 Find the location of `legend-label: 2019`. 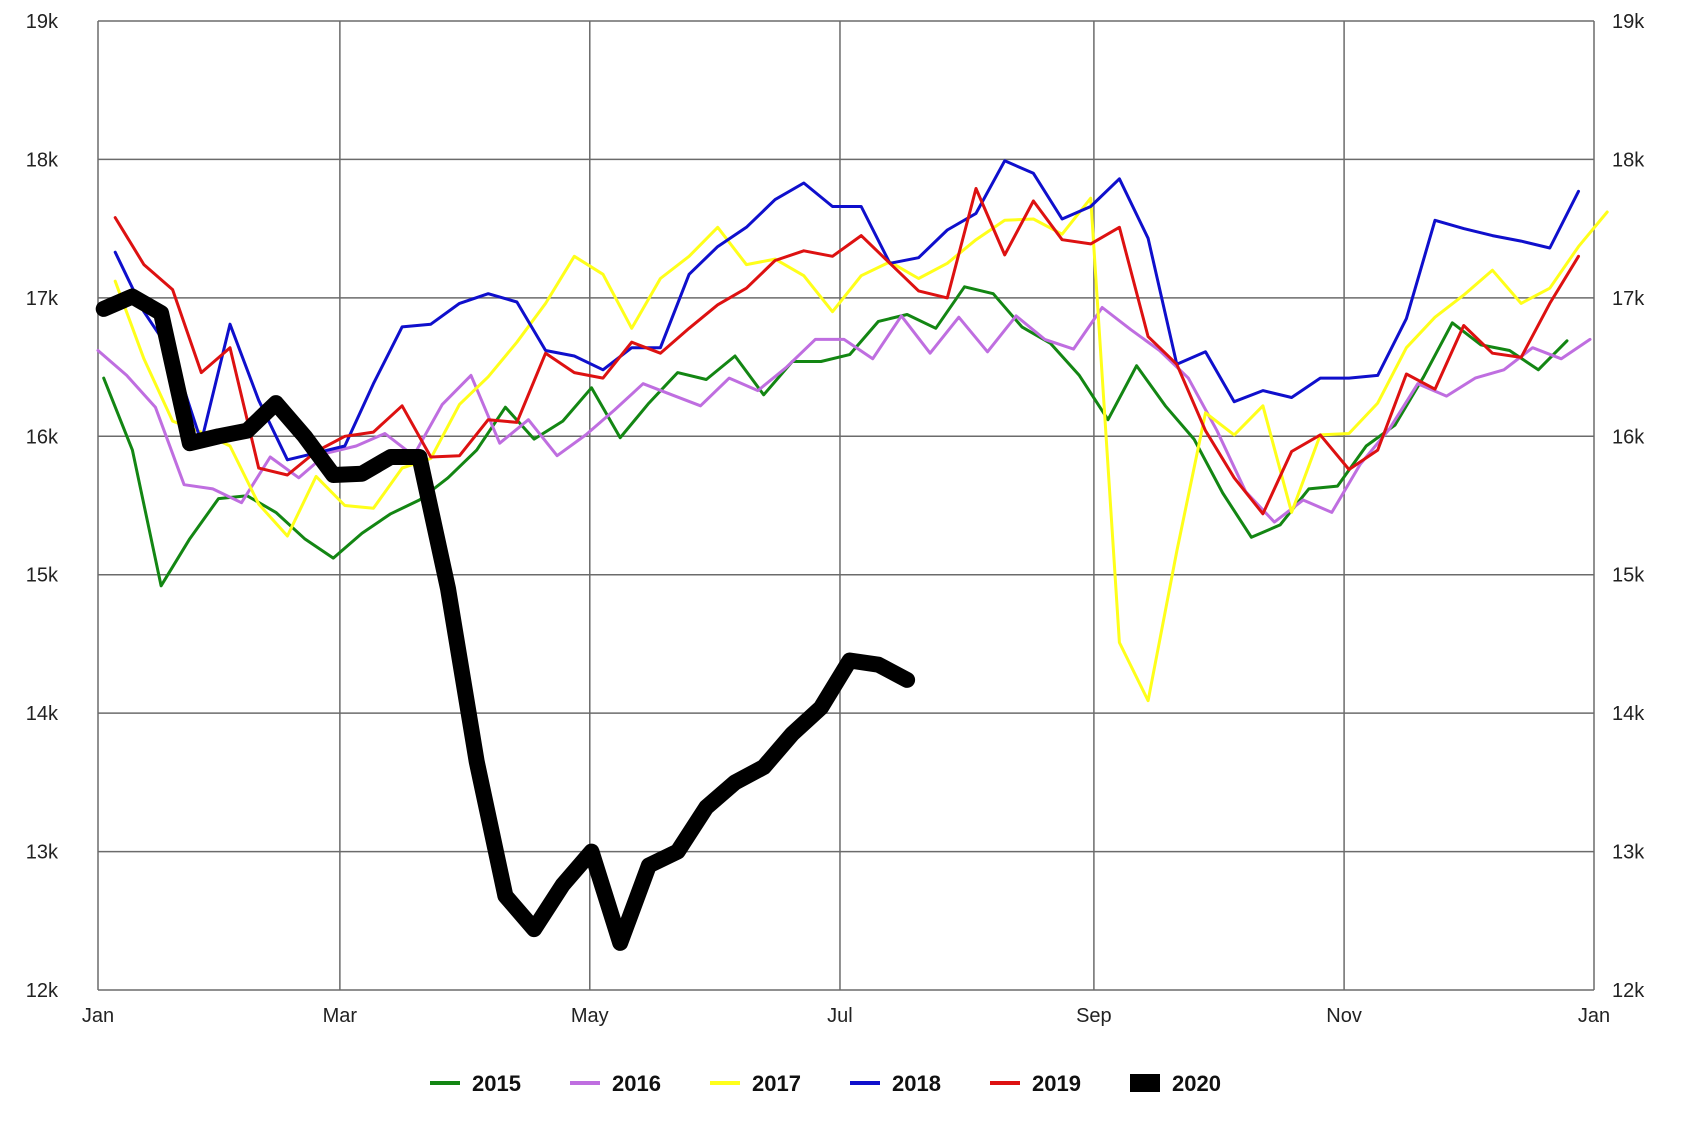

legend-label: 2019 is located at coordinates (1056, 1083).